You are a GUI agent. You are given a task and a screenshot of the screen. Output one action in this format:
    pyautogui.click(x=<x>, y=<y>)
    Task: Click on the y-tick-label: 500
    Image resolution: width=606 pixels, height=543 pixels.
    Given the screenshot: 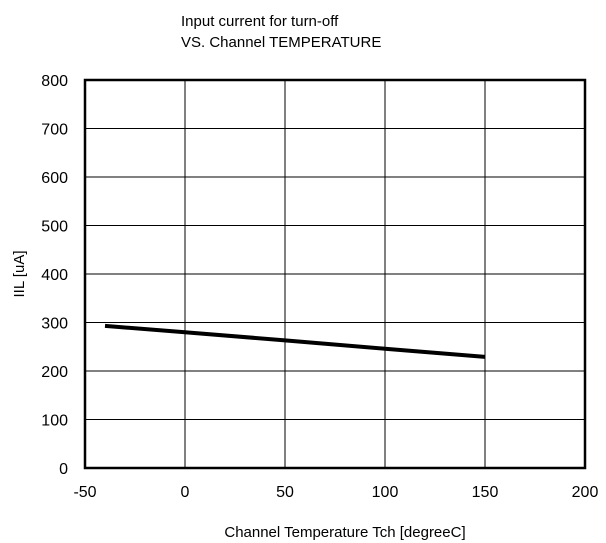 What is the action you would take?
    pyautogui.click(x=54, y=227)
    